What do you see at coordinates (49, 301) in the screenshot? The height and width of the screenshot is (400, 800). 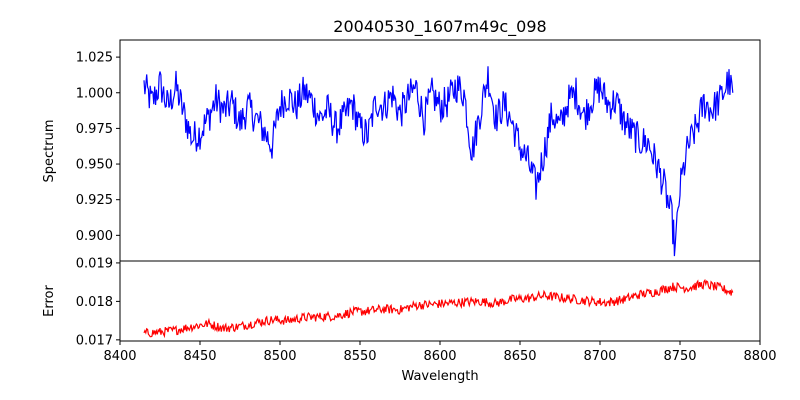 I see `error-ylabel: Error` at bounding box center [49, 301].